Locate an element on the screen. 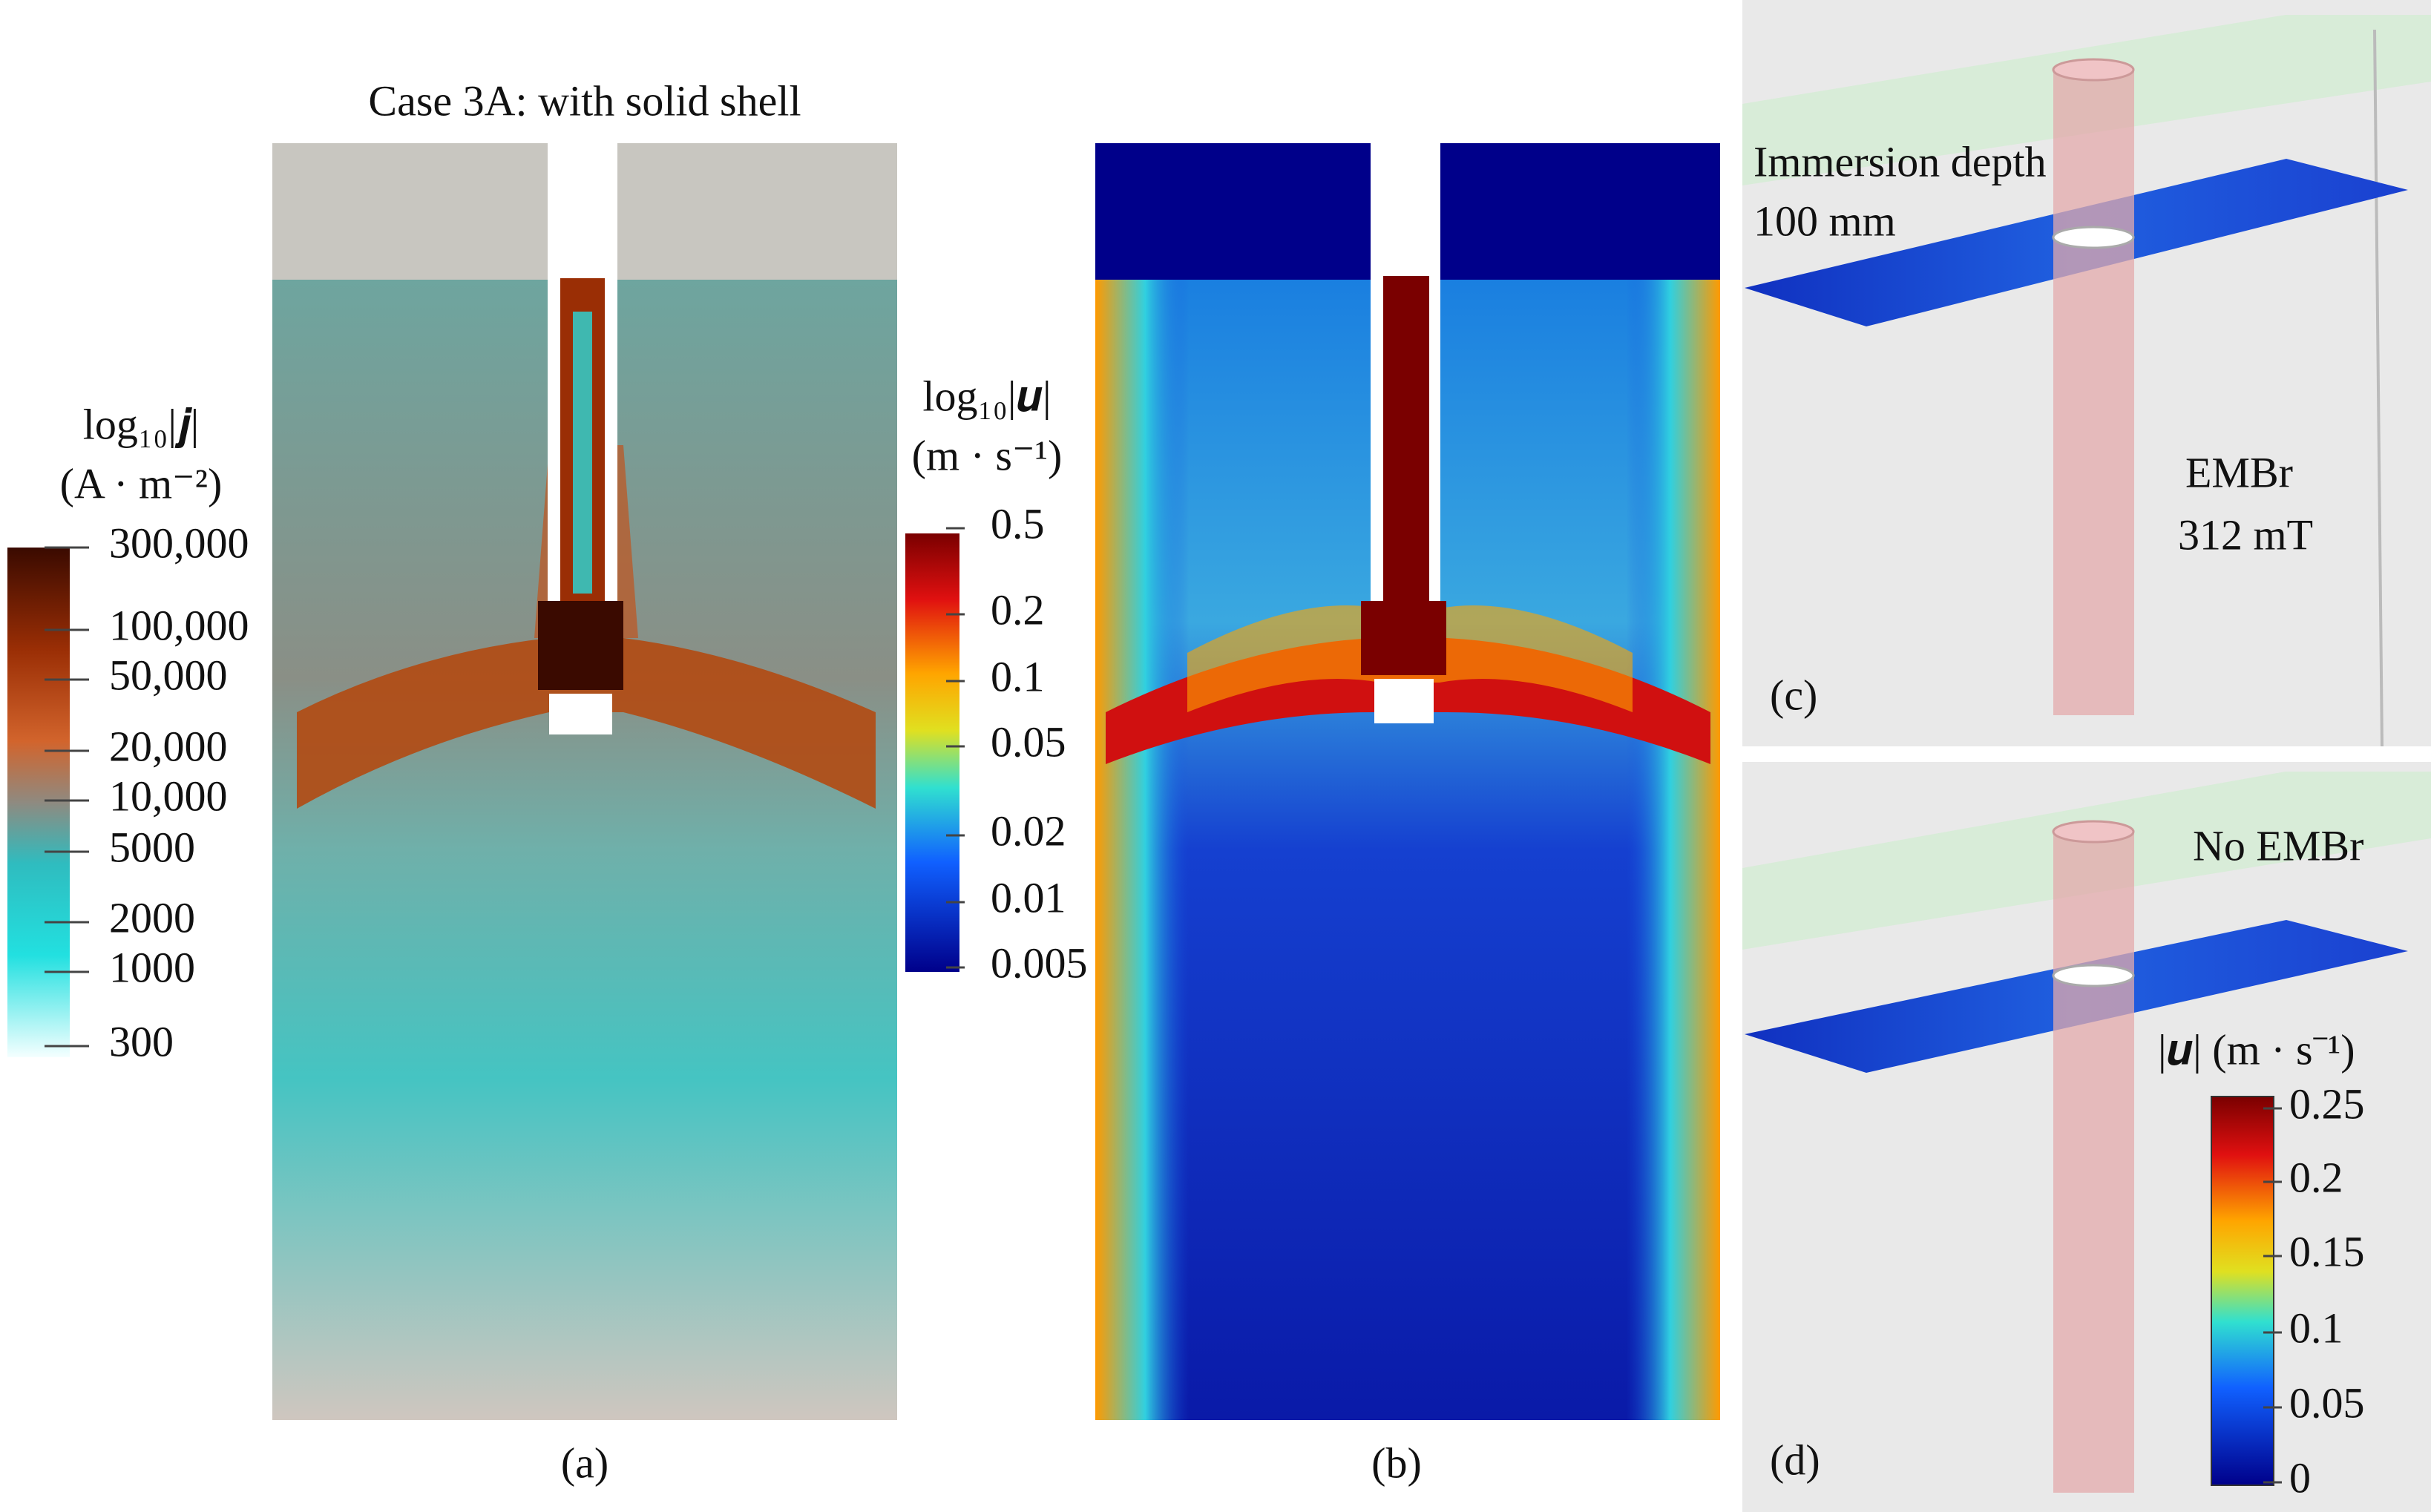 Image resolution: width=2431 pixels, height=1512 pixels. panel-d: No EMBr |𝒖| (m · s⁻¹) (d) is located at coordinates (2087, 1137).